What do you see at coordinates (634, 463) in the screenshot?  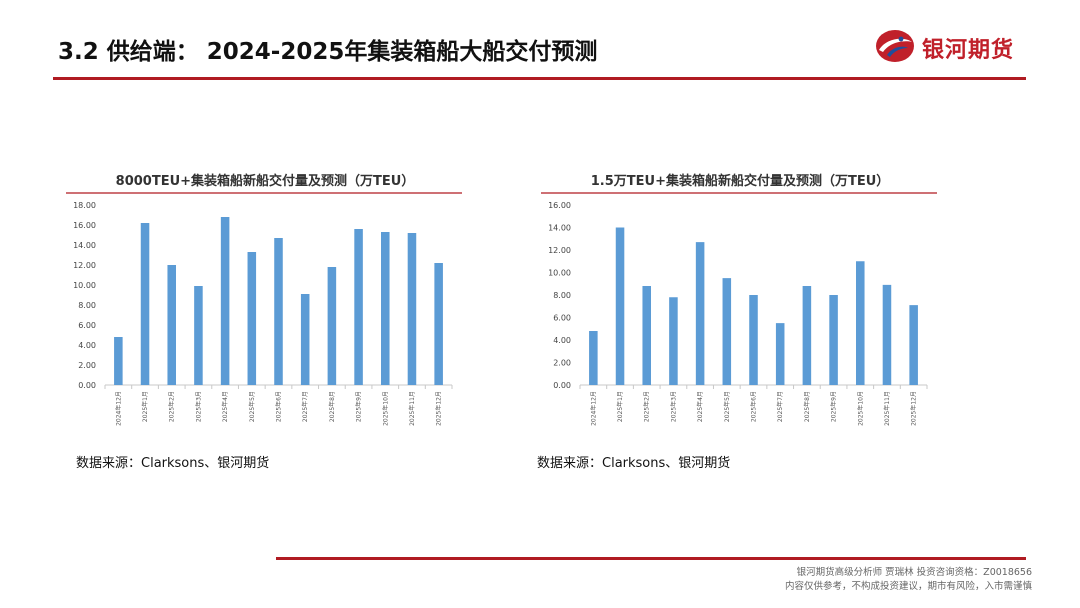 I see `source-note-right: 数据来源：Clarksons、银河期货` at bounding box center [634, 463].